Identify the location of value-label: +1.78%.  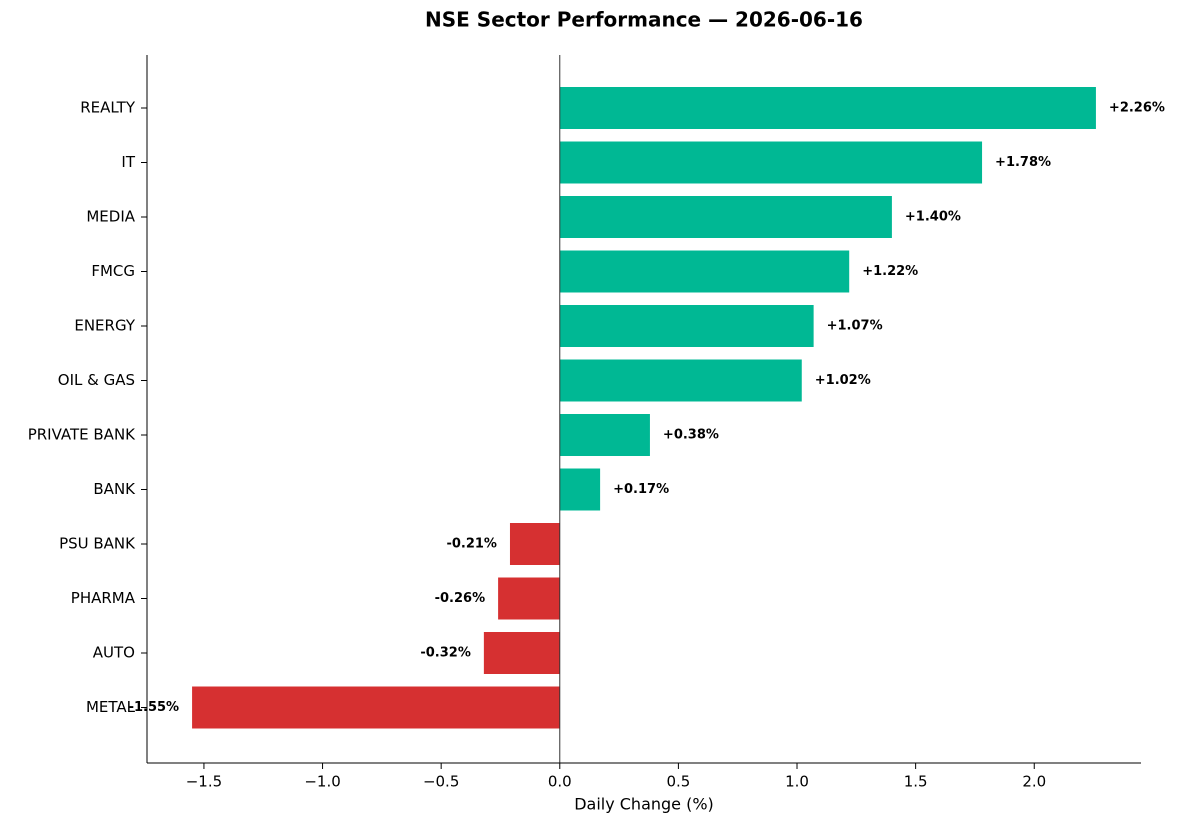
(1023, 162).